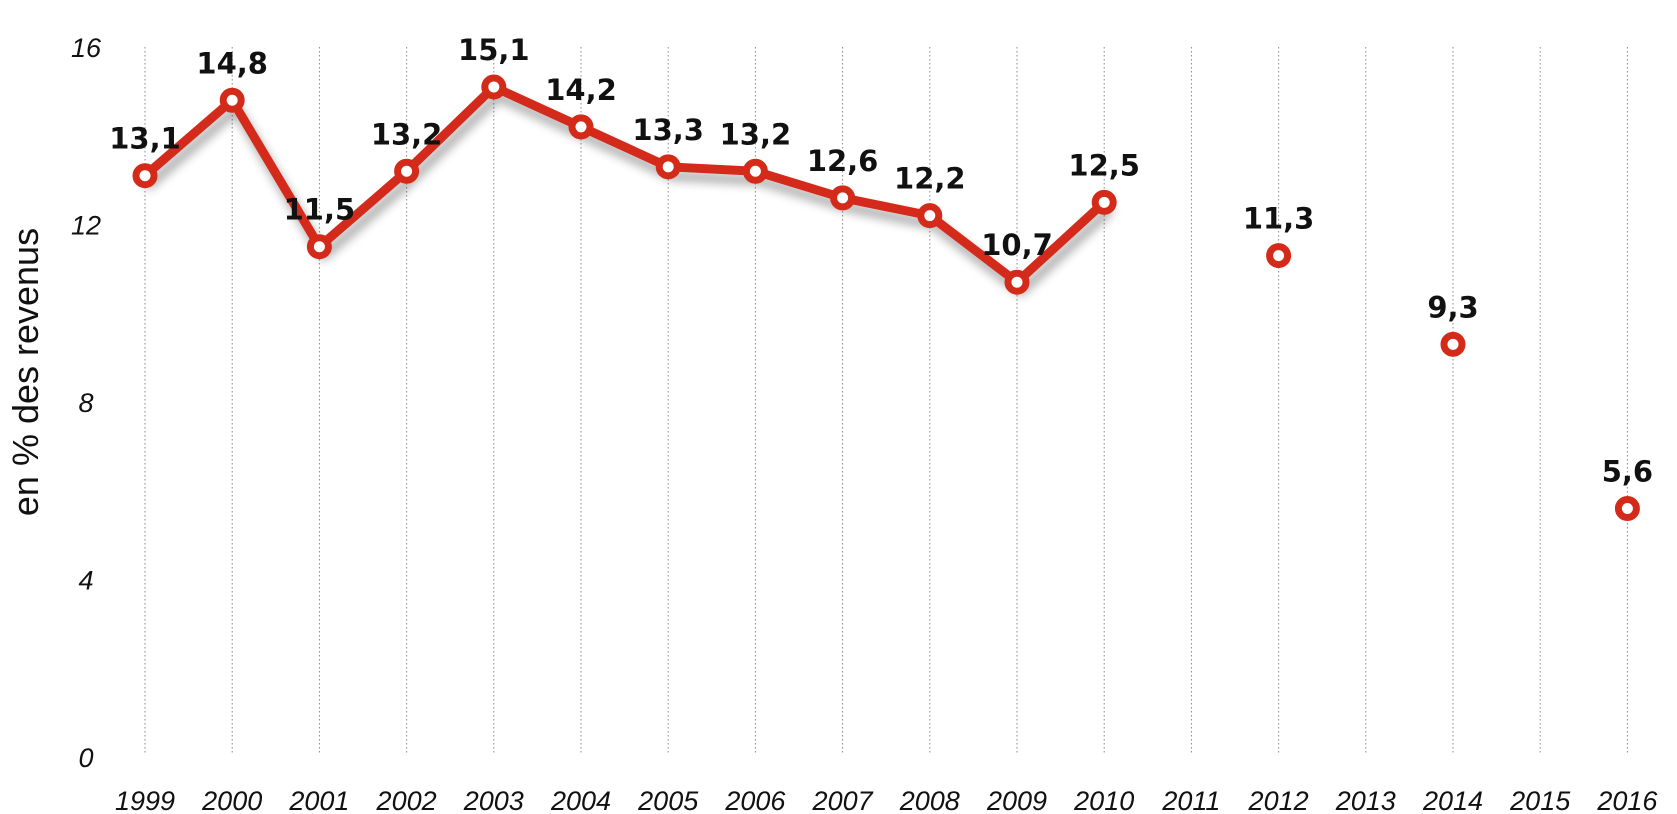 The height and width of the screenshot is (814, 1677). Describe the element at coordinates (85, 581) in the screenshot. I see `y-tick-label: 4` at that location.